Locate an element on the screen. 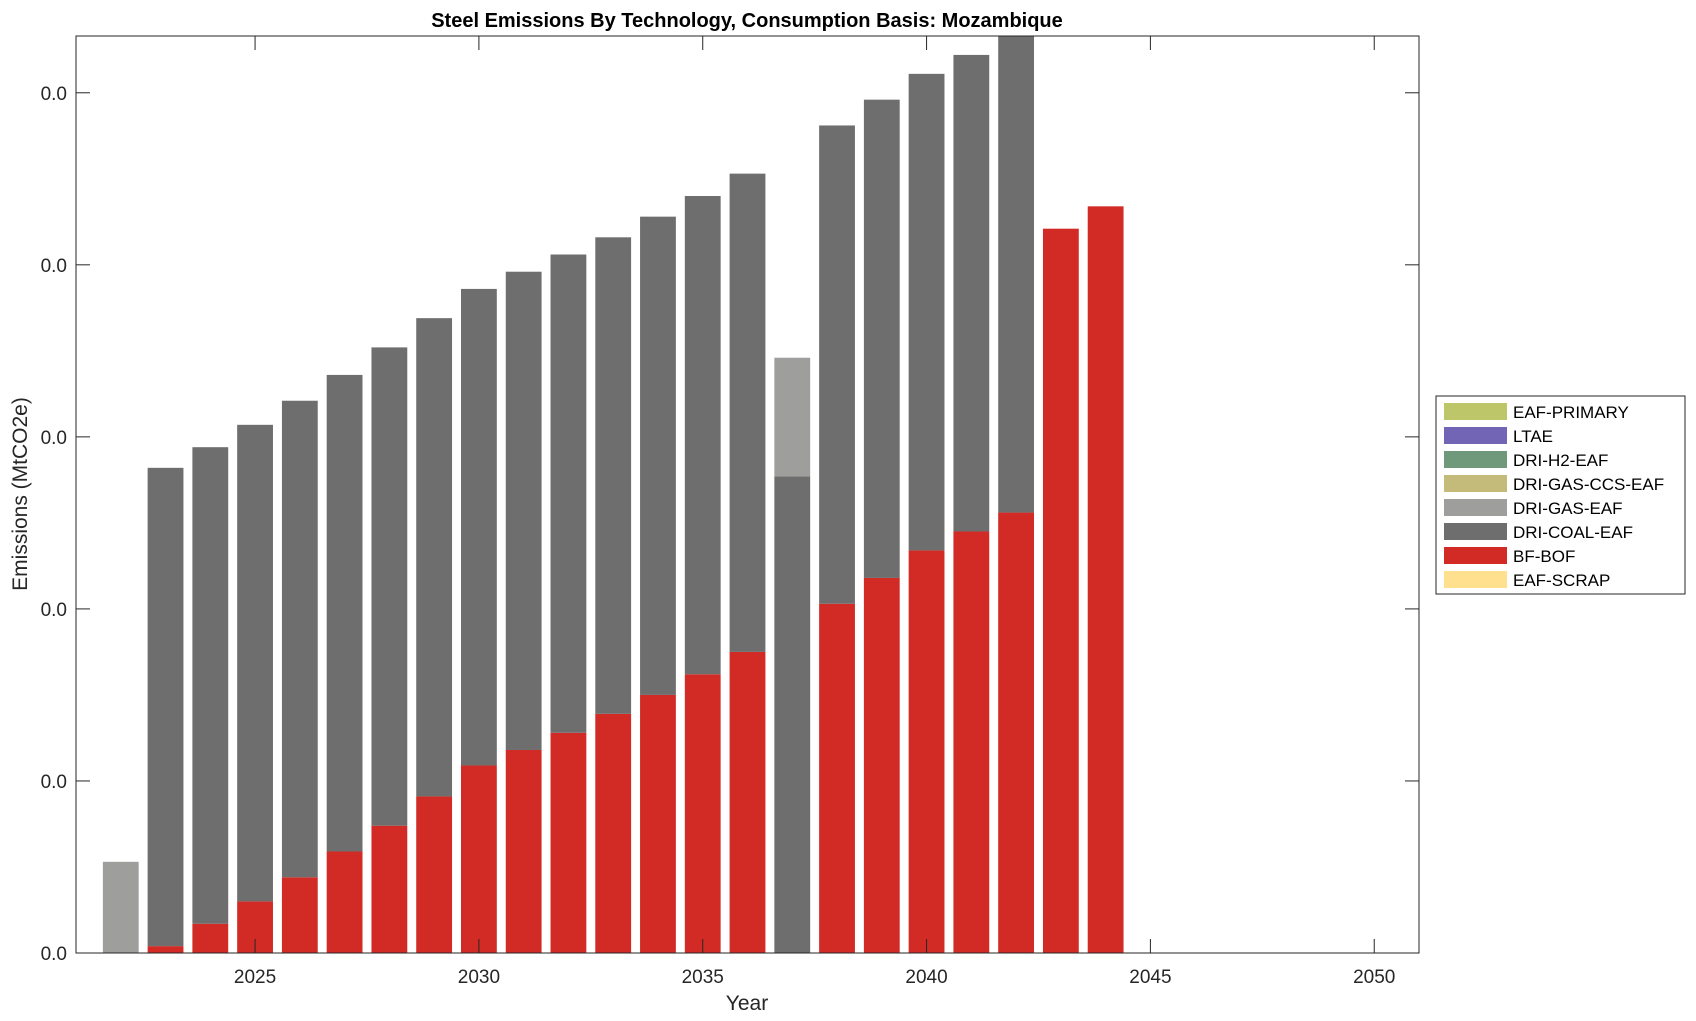  bar-bf-bof-2040 is located at coordinates (926, 751).